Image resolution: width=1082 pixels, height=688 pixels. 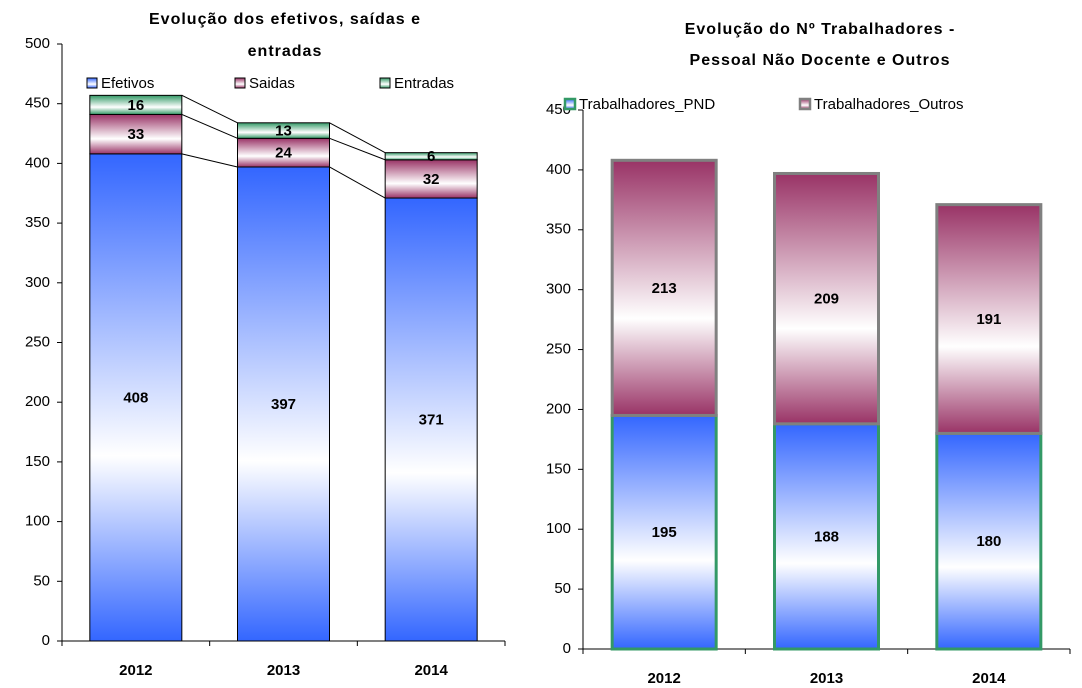 What do you see at coordinates (272, 83) in the screenshot?
I see `legend-label: Saidas` at bounding box center [272, 83].